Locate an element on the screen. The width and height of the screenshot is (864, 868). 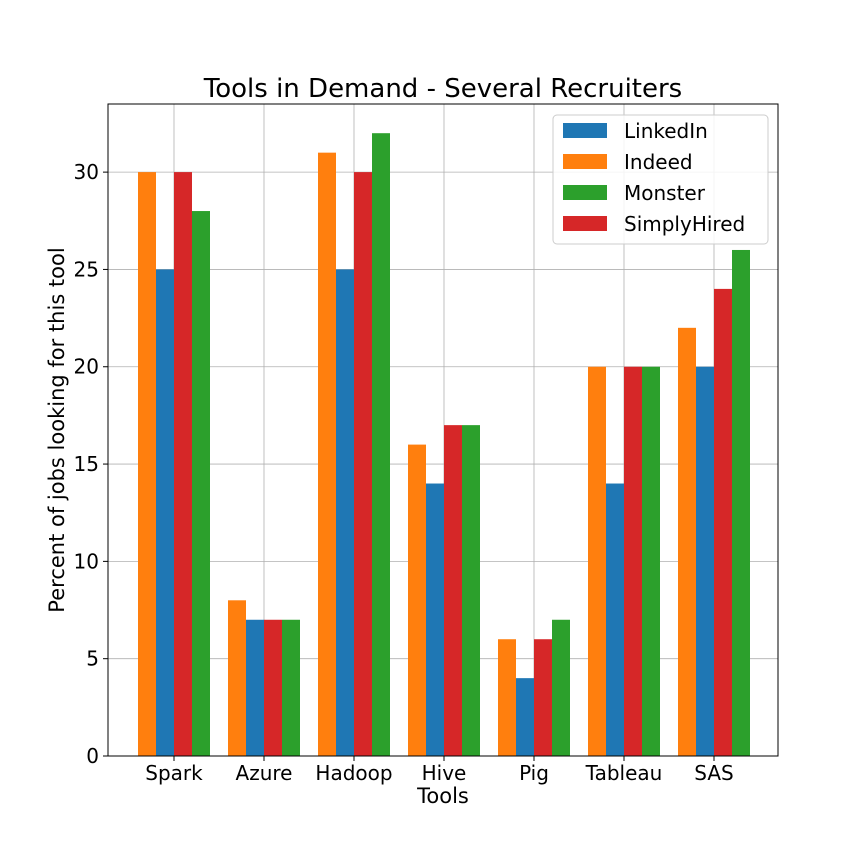
bar-monster-hive is located at coordinates (471, 590).